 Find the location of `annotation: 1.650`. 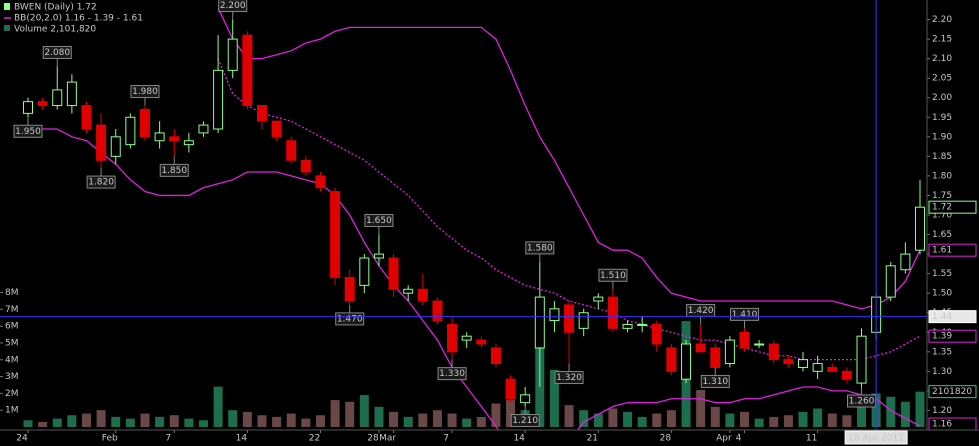

annotation: 1.650 is located at coordinates (379, 221).